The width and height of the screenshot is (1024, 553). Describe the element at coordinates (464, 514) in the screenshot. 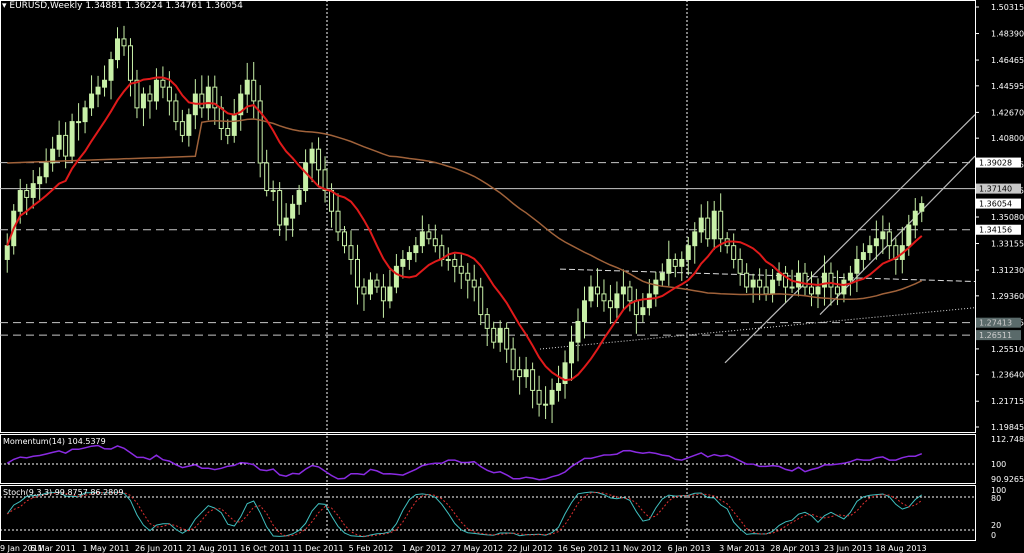

I see `stoch-main-line` at that location.